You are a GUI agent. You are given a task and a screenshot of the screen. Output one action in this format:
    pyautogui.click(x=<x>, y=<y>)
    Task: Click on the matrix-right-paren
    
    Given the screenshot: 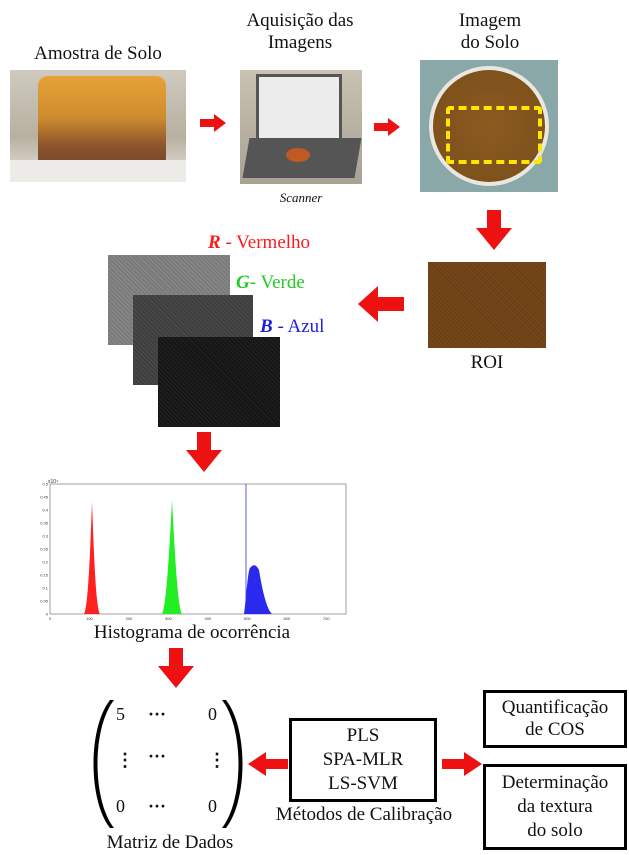 What is the action you would take?
    pyautogui.click(x=232, y=764)
    